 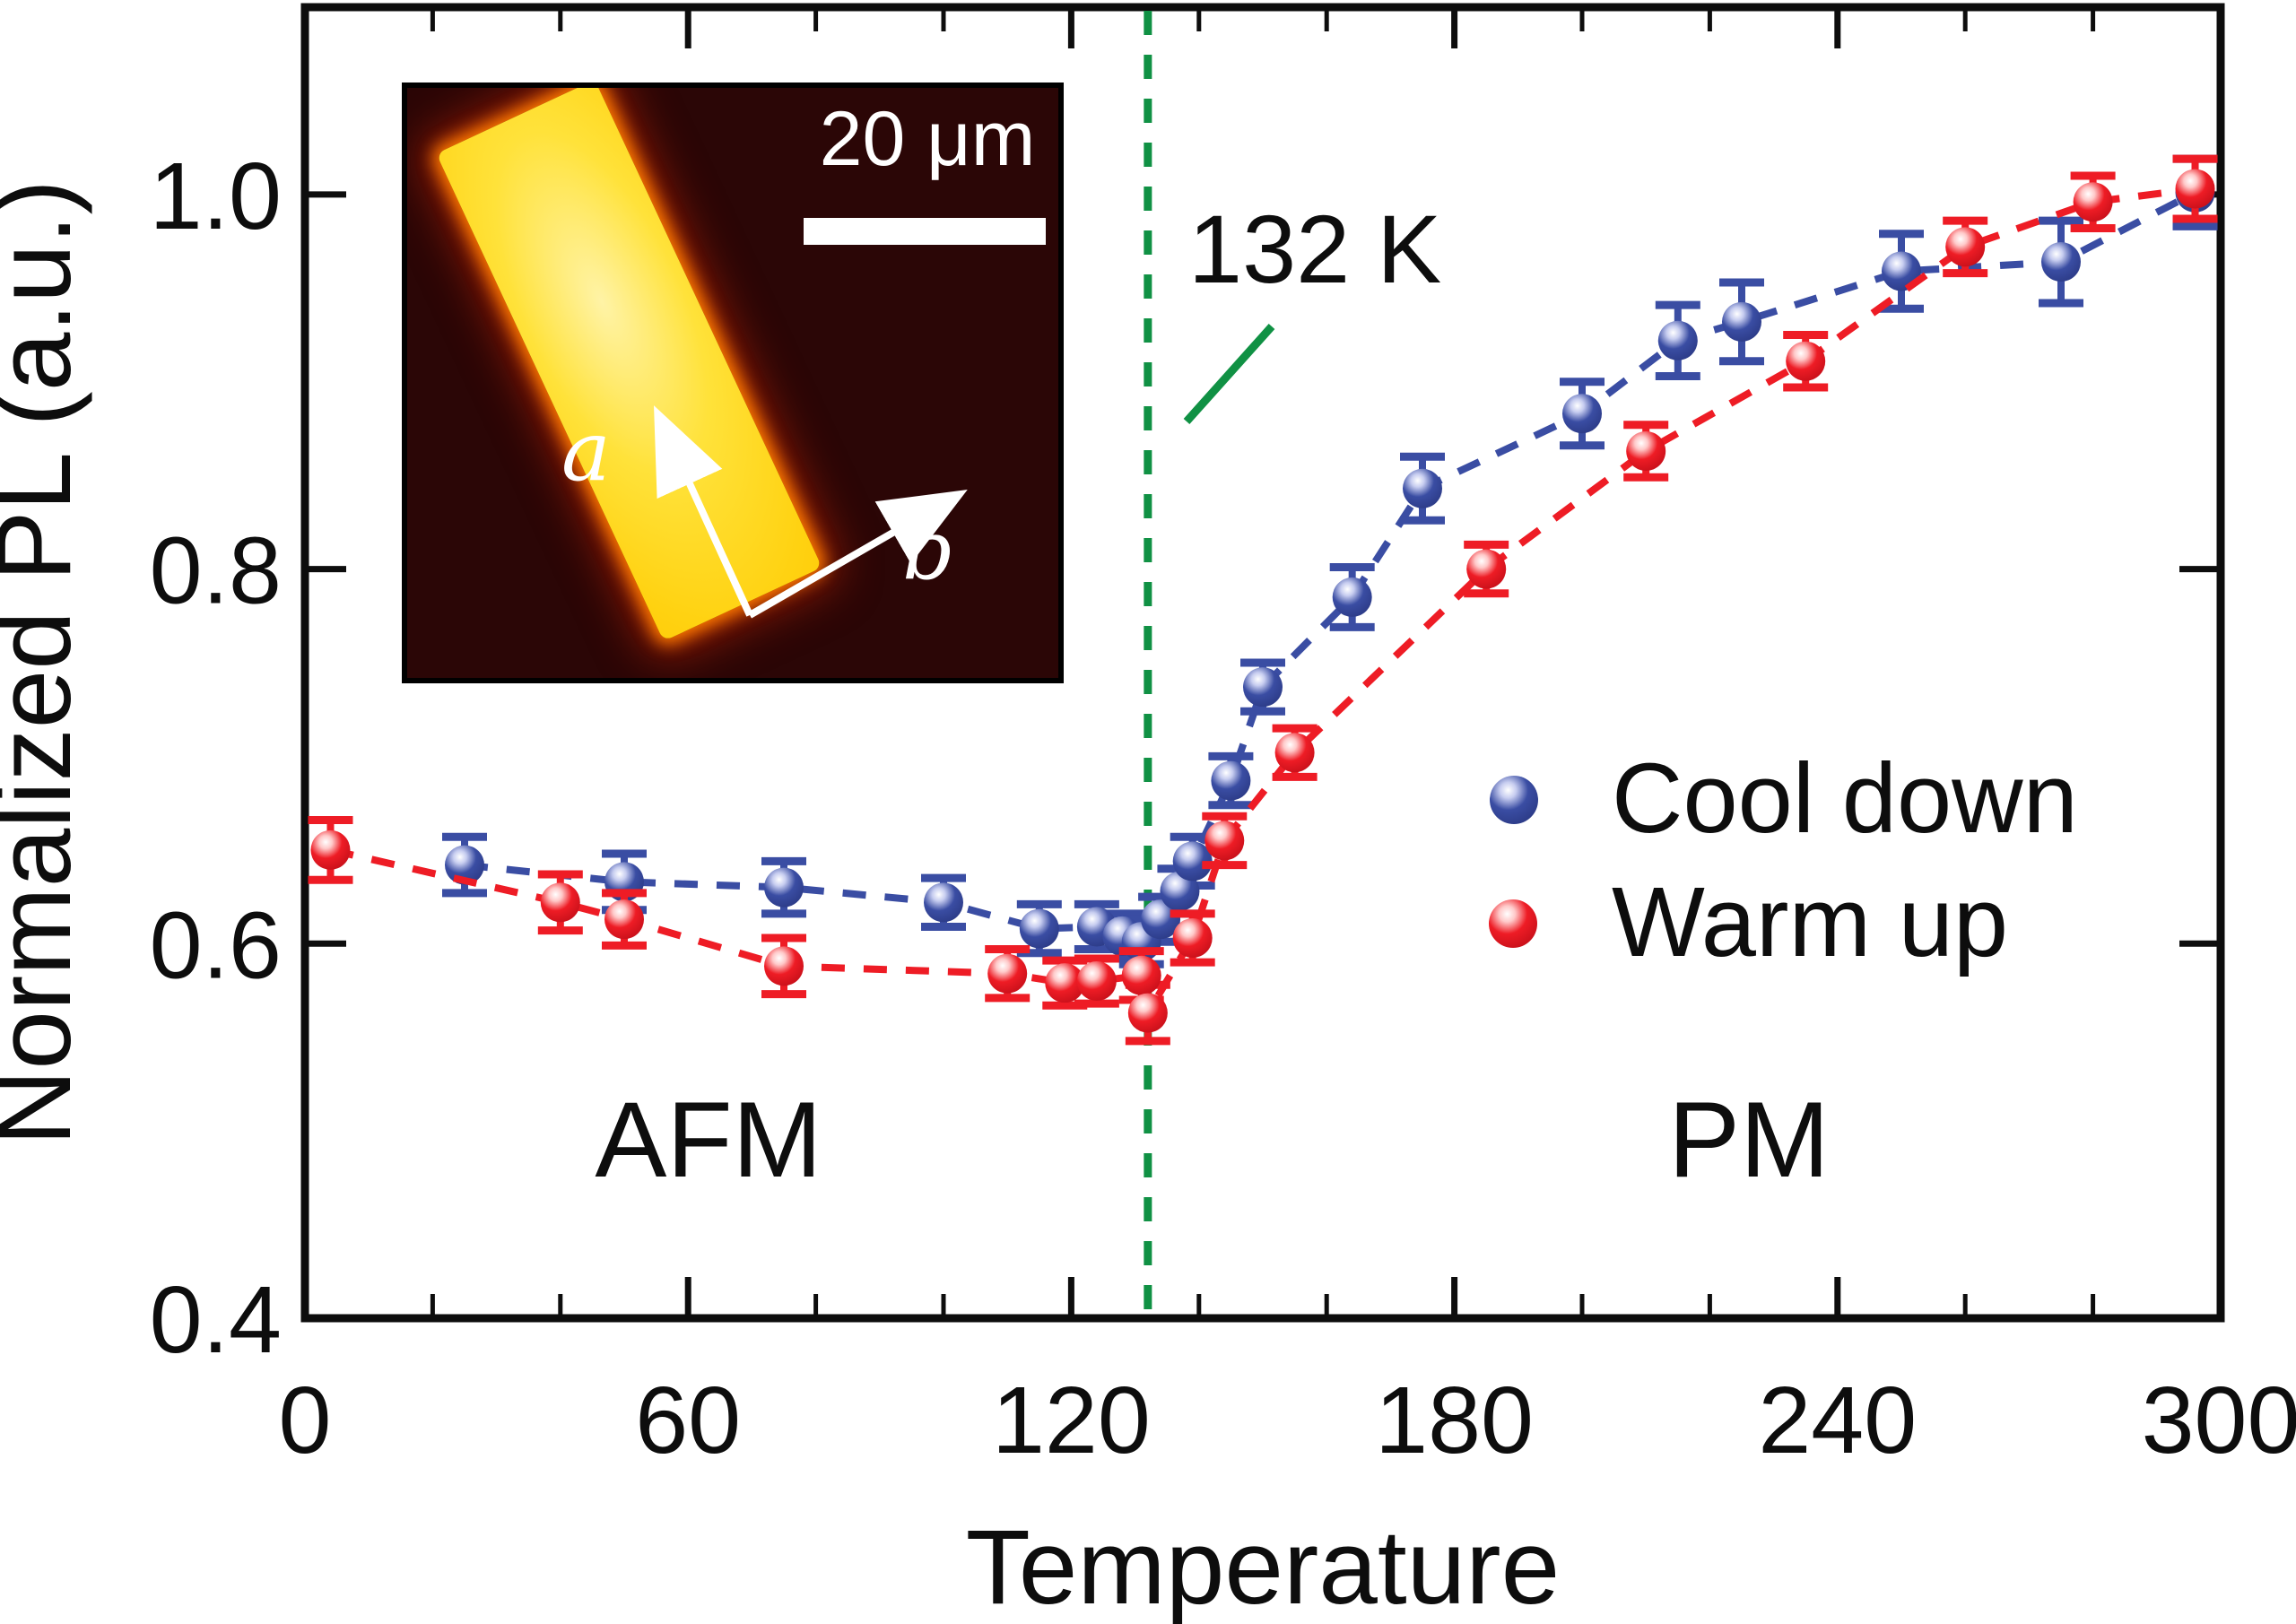 I want to click on inset-crystal-axes-arrows, so click(x=811, y=512).